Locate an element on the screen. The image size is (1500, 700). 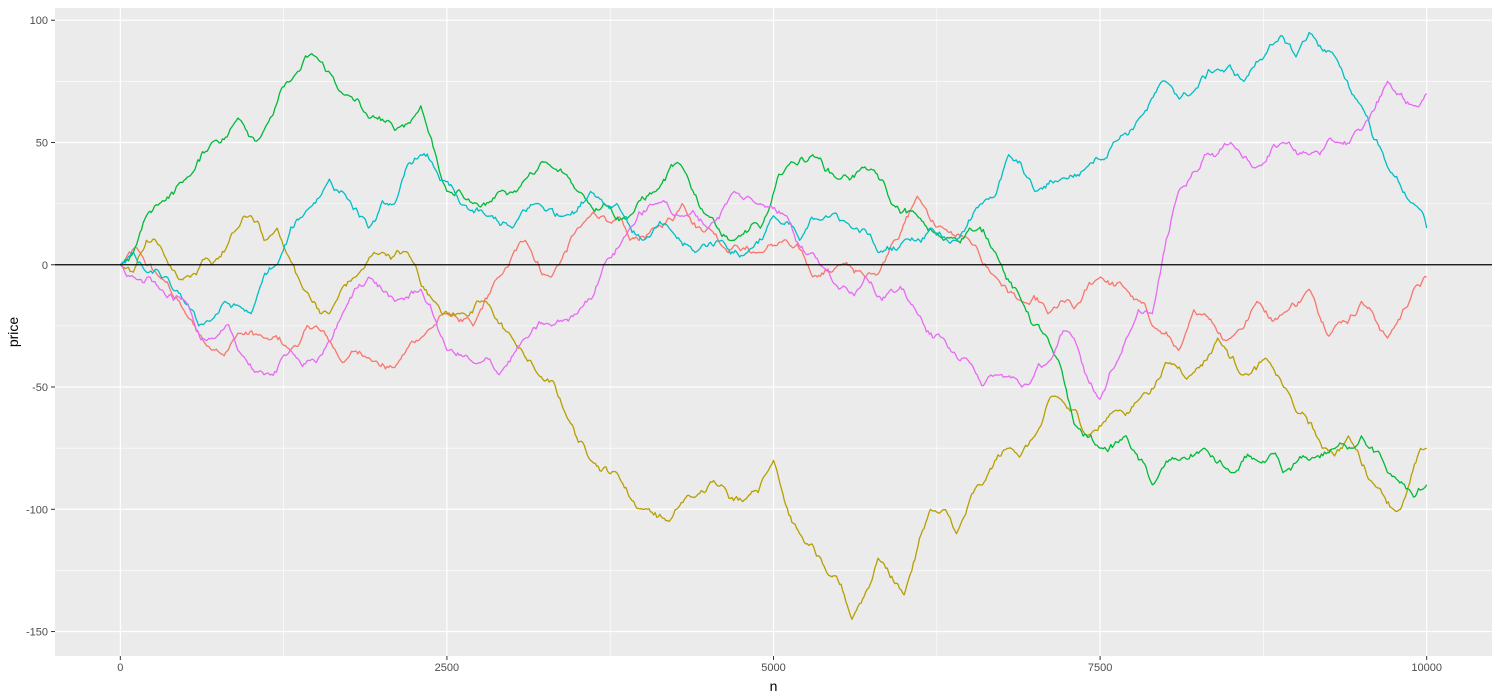
x-tick-label: 10000 is located at coordinates (1426, 668).